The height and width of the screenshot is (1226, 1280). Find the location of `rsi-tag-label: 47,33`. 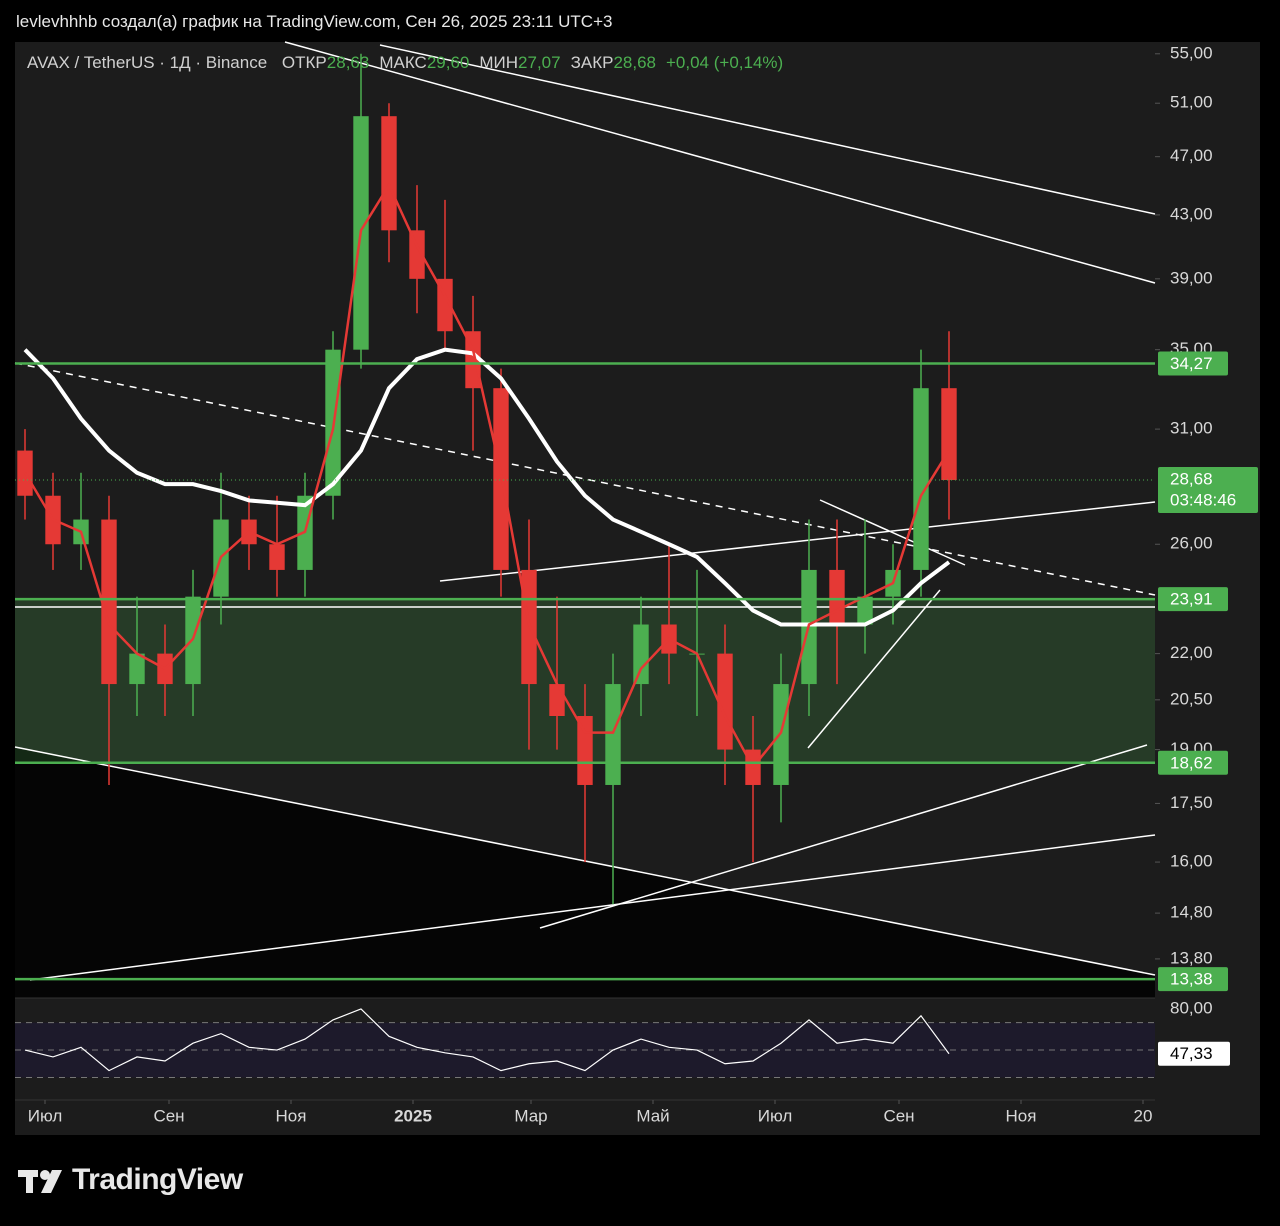

rsi-tag-label: 47,33 is located at coordinates (1191, 1053).